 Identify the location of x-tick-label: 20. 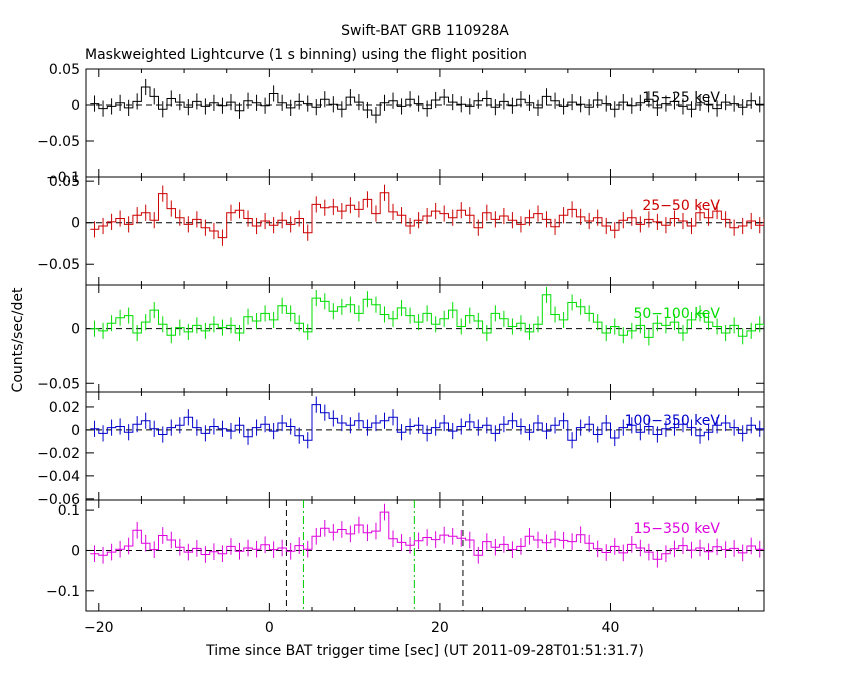
(440, 628).